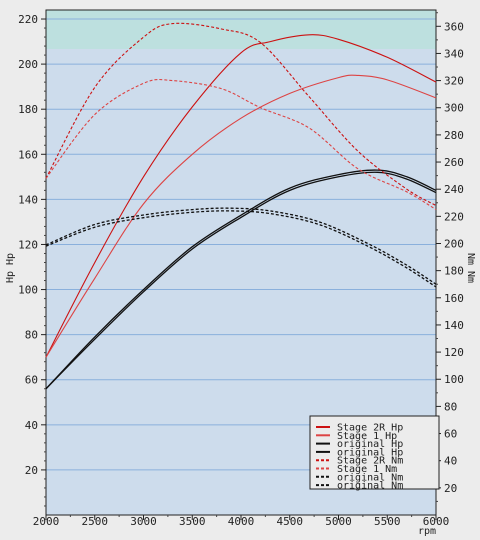 Image resolution: width=480 pixels, height=540 pixels. I want to click on legend-label: Stage 1 Nm, so click(367, 469).